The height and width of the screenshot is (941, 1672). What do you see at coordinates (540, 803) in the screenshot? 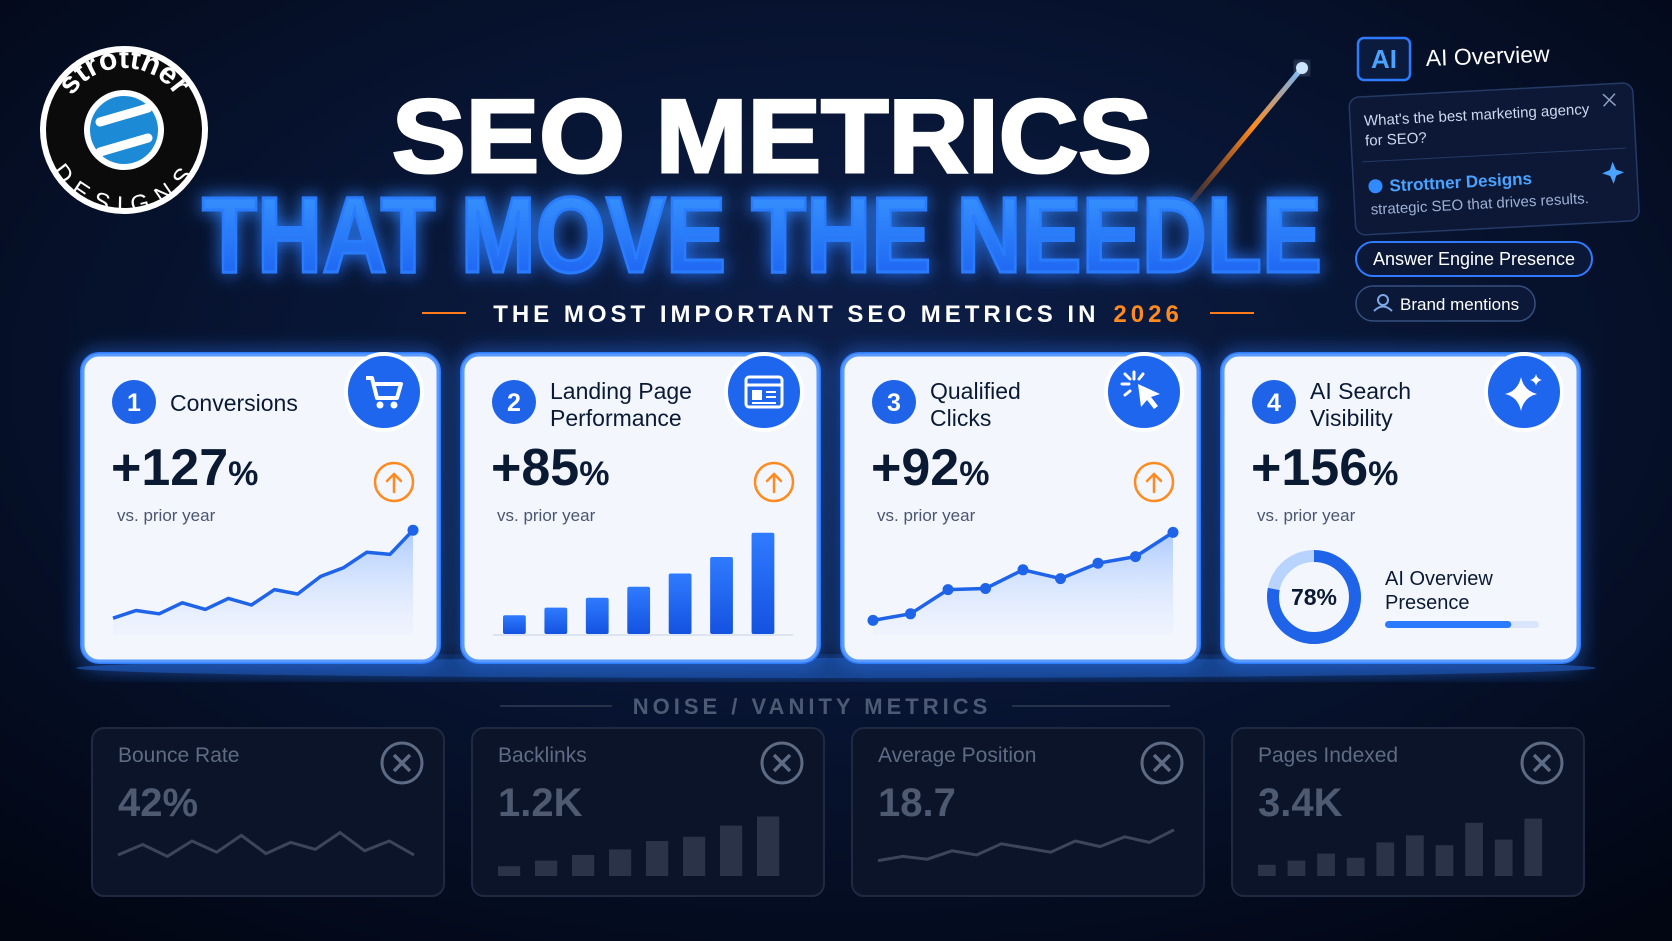
I see `noise-value: 1.2K` at bounding box center [540, 803].